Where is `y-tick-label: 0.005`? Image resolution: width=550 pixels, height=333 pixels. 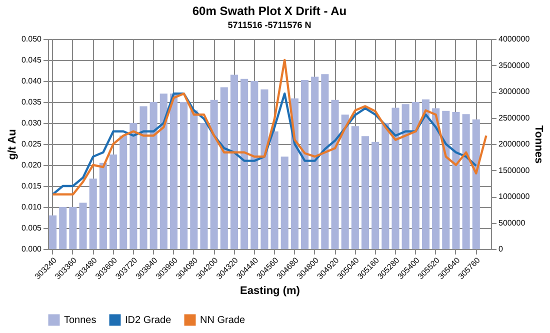
y-tick-label: 0.005 is located at coordinates (31, 228).